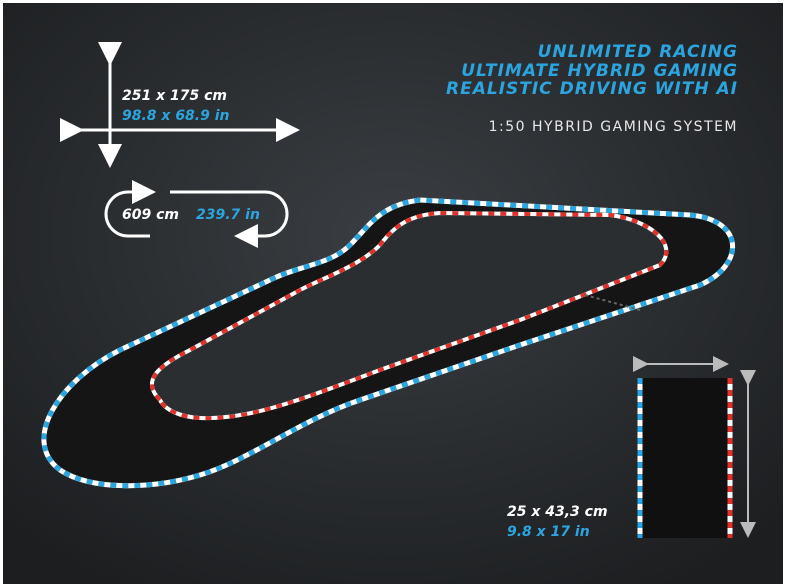 The image size is (786, 587). I want to click on track-size-metric: 251 x 175 cm, so click(174, 96).